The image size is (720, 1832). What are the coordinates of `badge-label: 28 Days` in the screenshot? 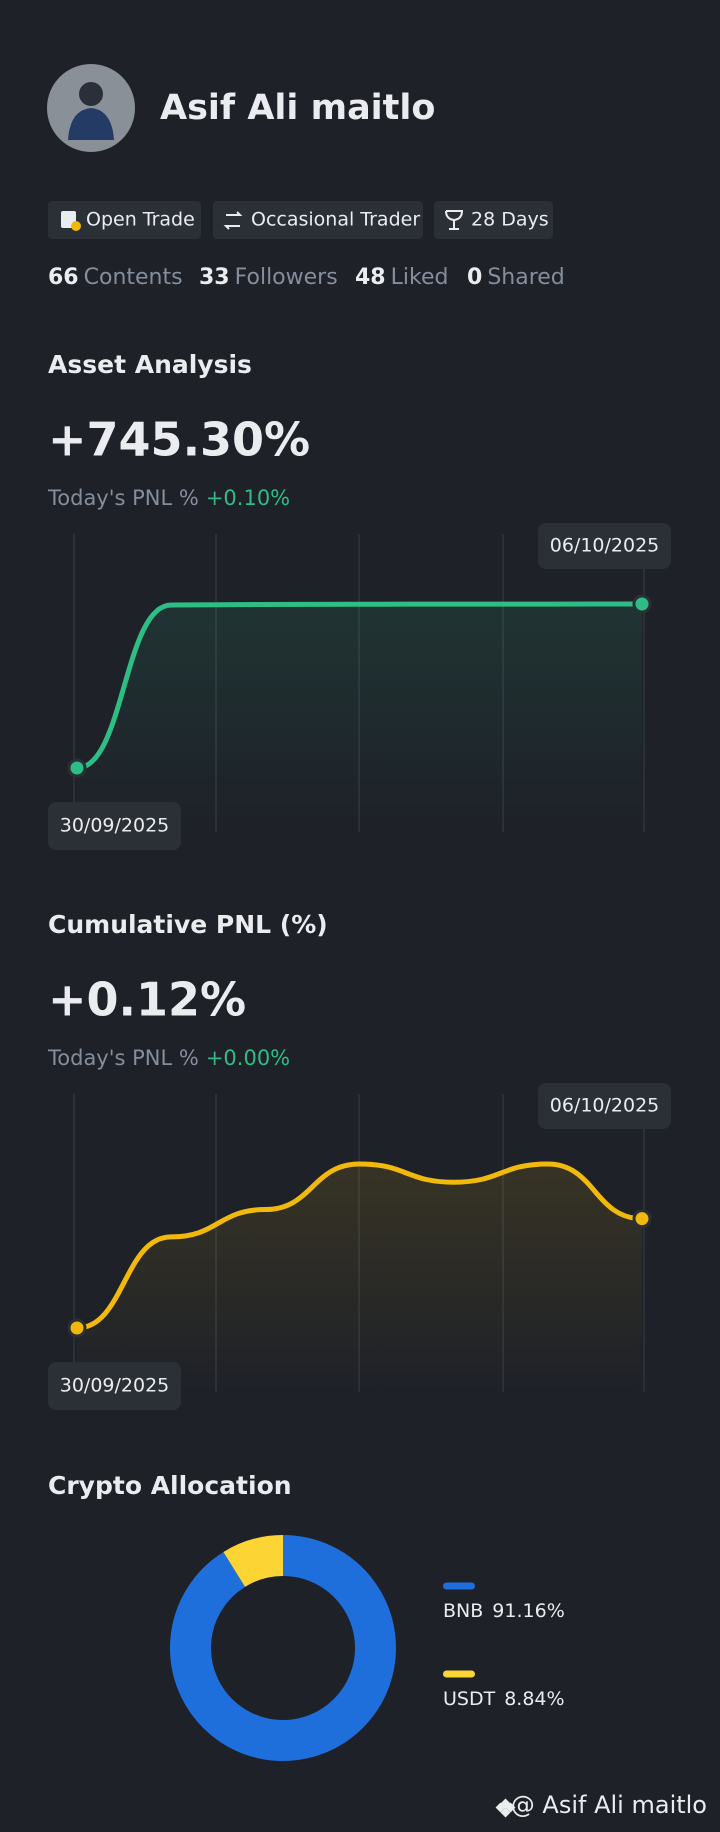 It's located at (510, 220).